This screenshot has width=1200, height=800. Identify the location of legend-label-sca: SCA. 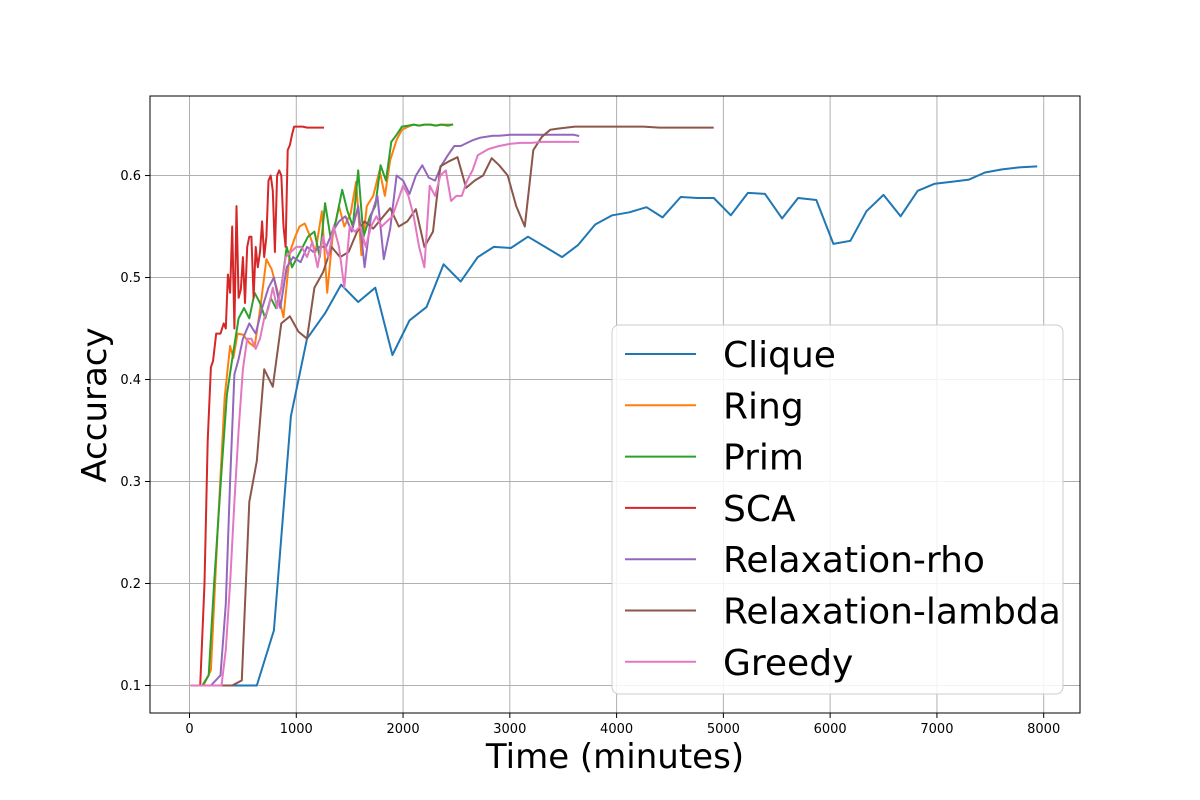
(759, 509).